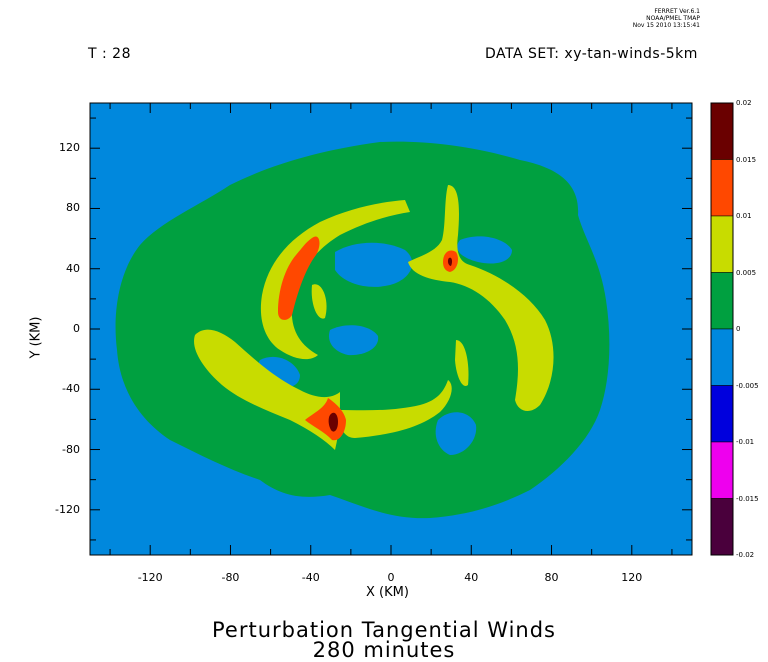 Image resolution: width=768 pixels, height=662 pixels. What do you see at coordinates (450, 261) in the screenshot?
I see `darkred-northeast-core` at bounding box center [450, 261].